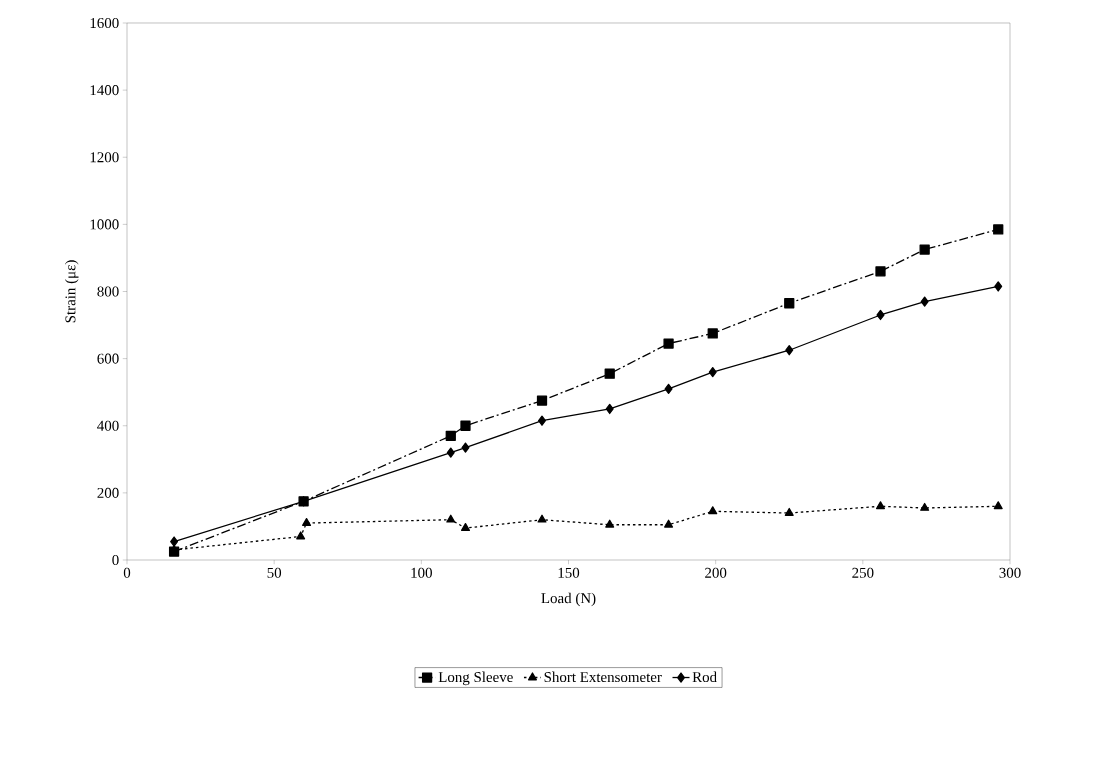 Image resolution: width=1094 pixels, height=757 pixels. Describe the element at coordinates (108, 492) in the screenshot. I see `y-tick-label: 200` at that location.